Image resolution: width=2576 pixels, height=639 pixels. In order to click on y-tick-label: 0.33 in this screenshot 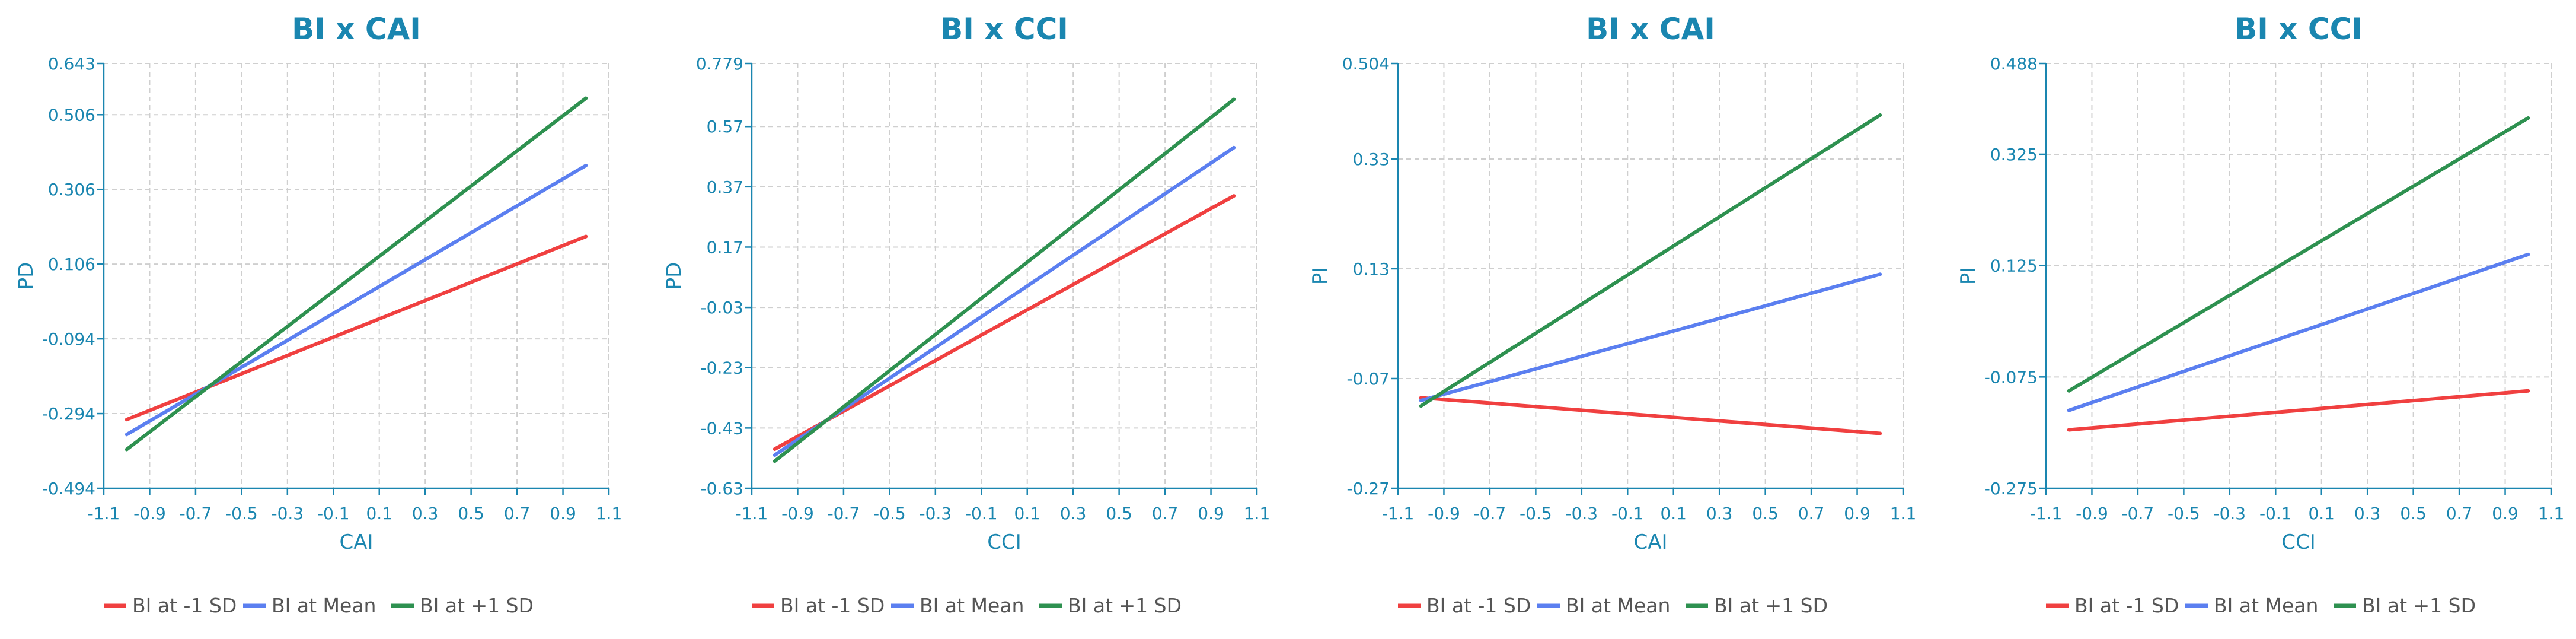, I will do `click(1371, 159)`.